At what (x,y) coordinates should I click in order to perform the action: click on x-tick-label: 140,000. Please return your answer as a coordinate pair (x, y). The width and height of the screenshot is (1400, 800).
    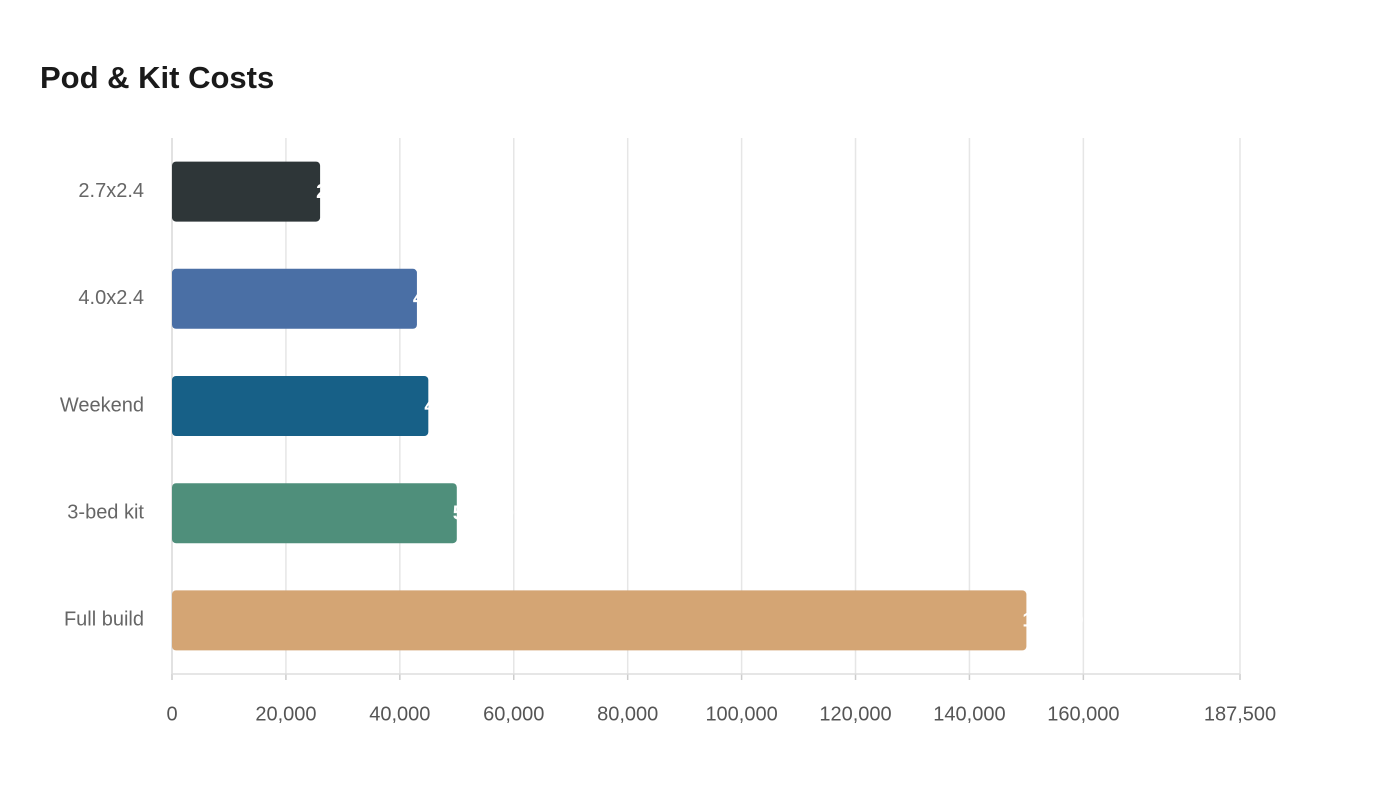
    Looking at the image, I should click on (969, 714).